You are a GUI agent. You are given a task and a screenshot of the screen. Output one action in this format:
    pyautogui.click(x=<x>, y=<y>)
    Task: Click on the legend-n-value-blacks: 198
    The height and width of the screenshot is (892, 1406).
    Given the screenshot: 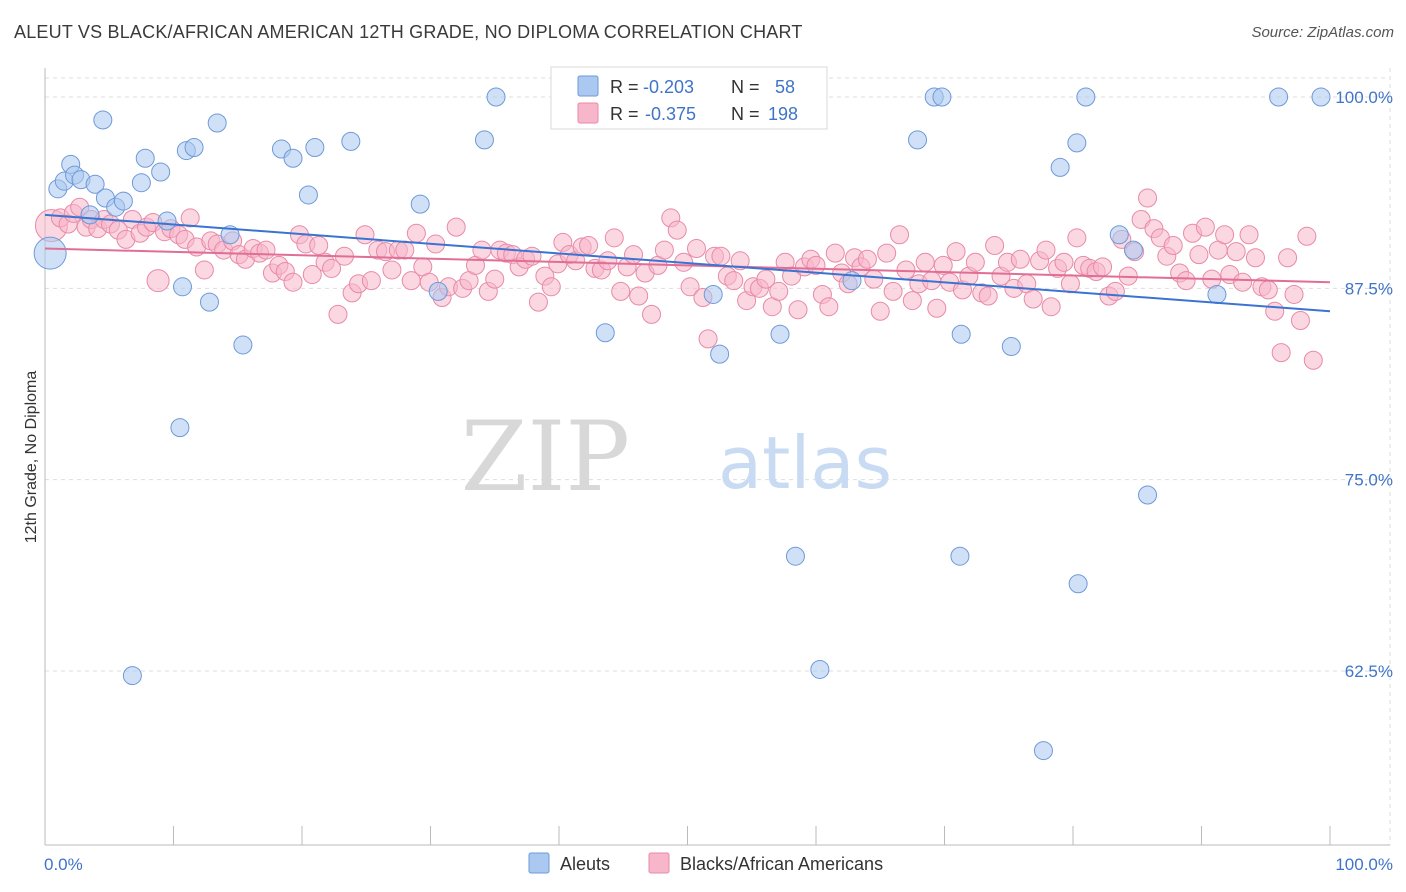 What is the action you would take?
    pyautogui.click(x=783, y=114)
    